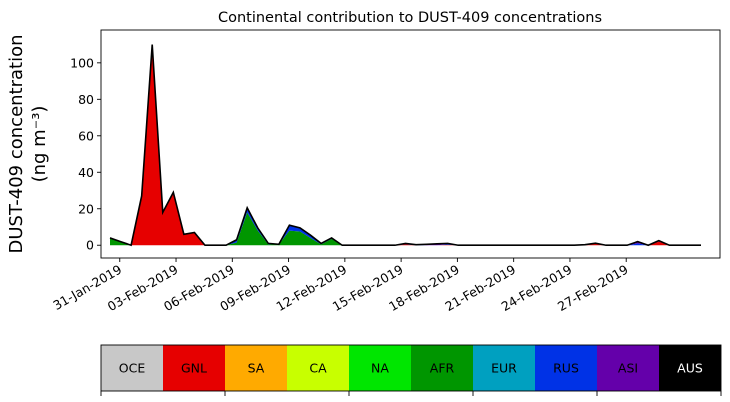 The height and width of the screenshot is (402, 730). I want to click on y-axis-label-line2: (ng m⁻³), so click(39, 144).